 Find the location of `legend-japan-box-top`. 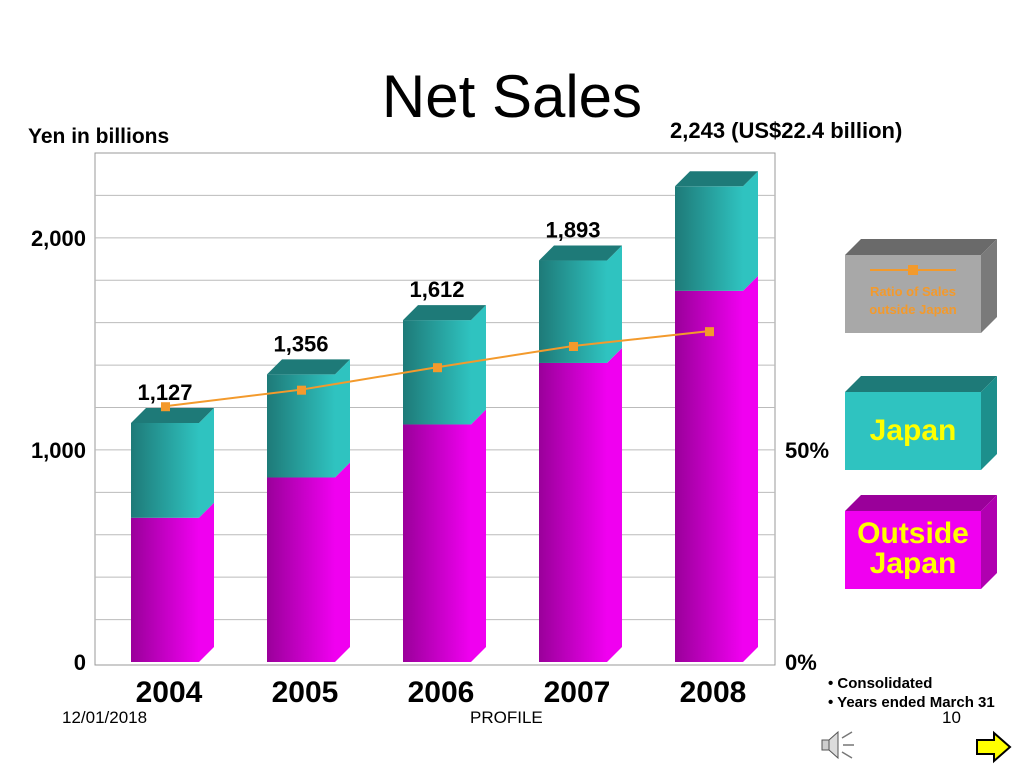

legend-japan-box-top is located at coordinates (921, 384).